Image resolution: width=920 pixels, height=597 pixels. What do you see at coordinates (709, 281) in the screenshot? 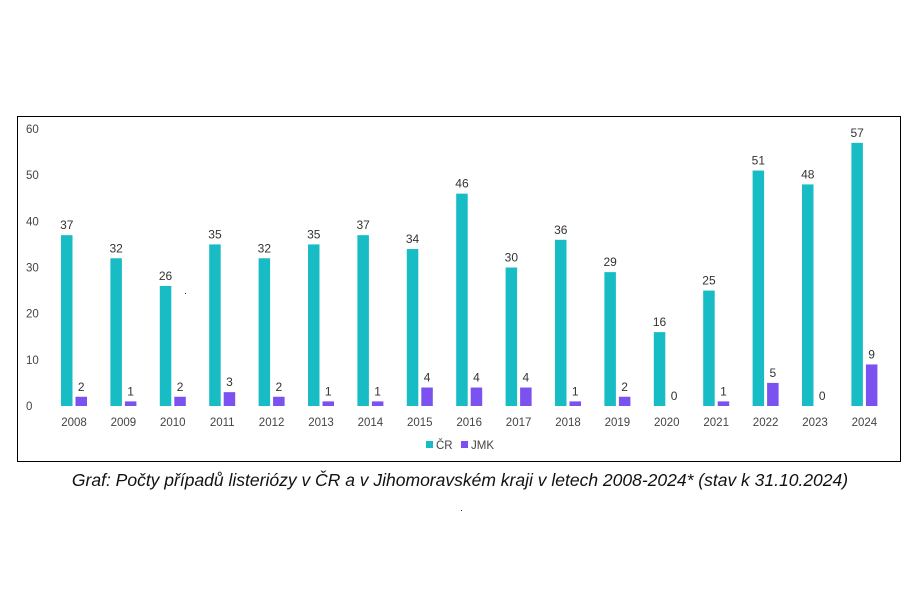
I see `data-label-cr: 25` at bounding box center [709, 281].